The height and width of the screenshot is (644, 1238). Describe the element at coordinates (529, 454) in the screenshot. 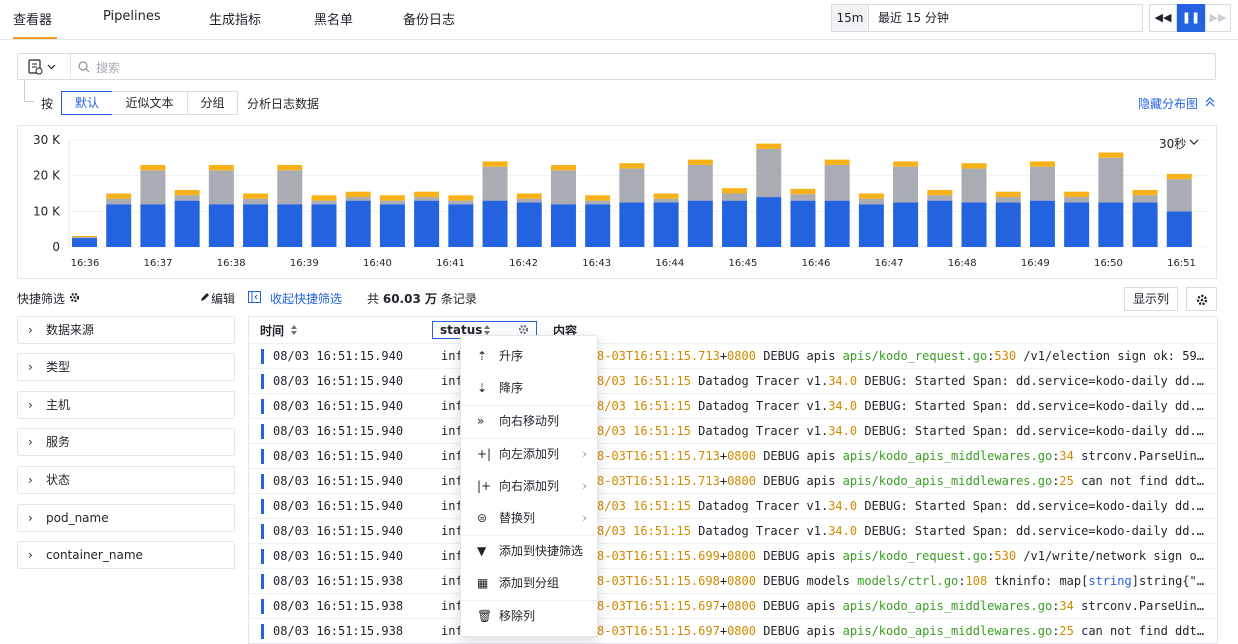

I see `menu-add-left: +| 向左添加列 ›` at that location.